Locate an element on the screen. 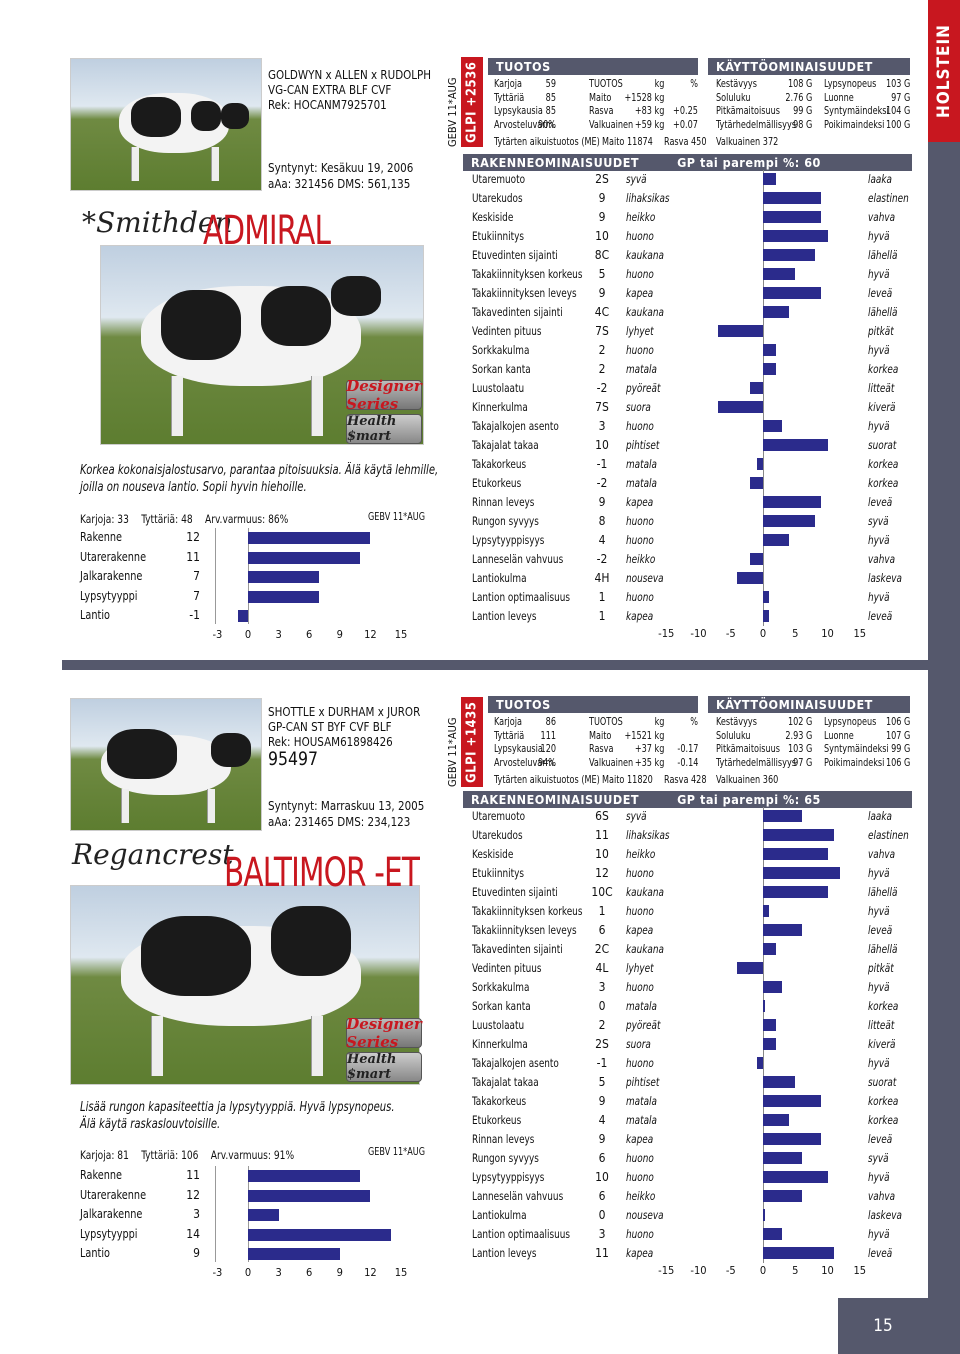 The width and height of the screenshot is (960, 1354). trait-value: 5 is located at coordinates (602, 1082).